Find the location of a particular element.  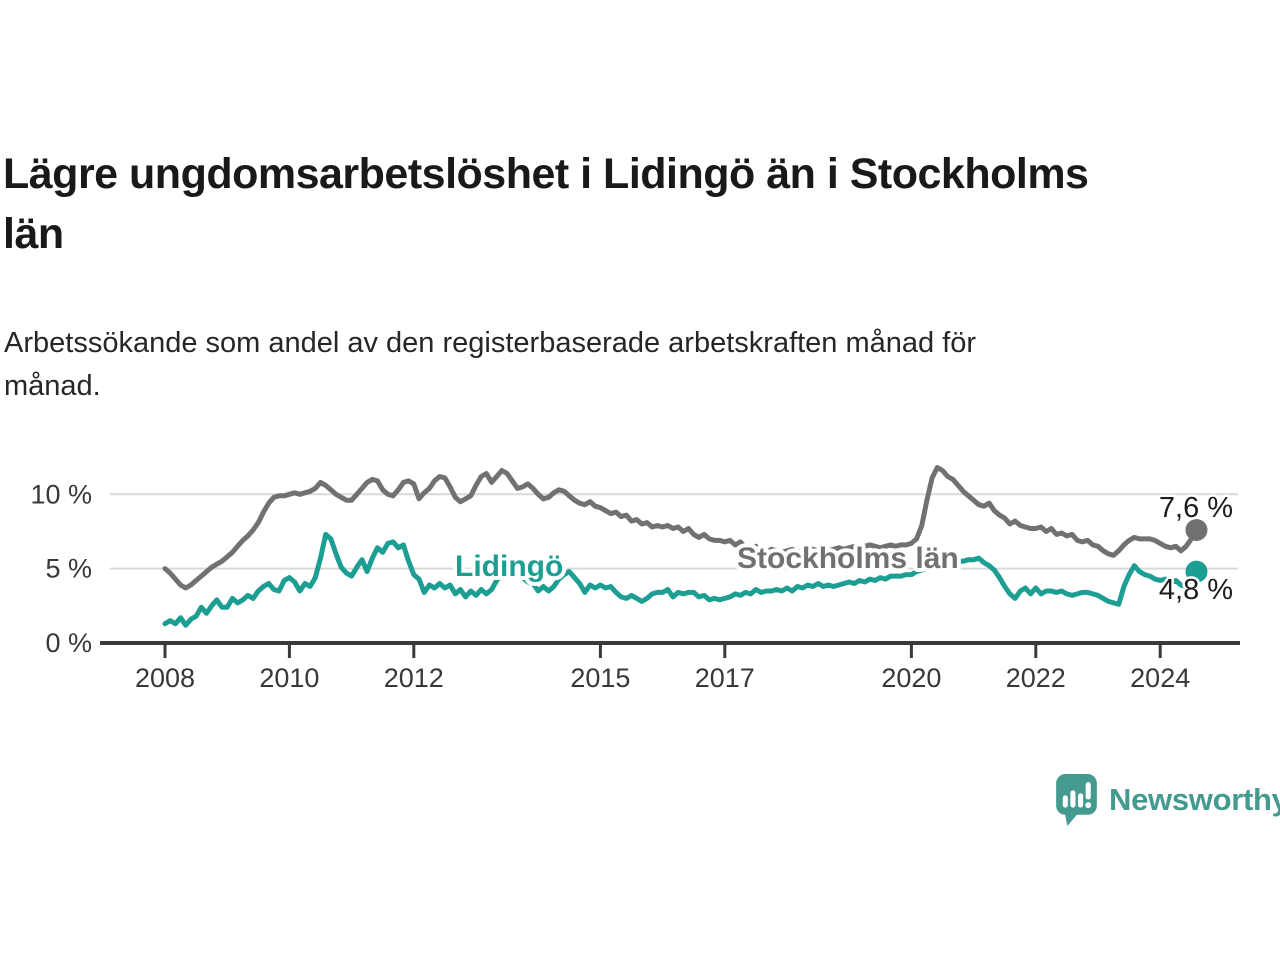

bar-chart-speech-bubble-icon is located at coordinates (1076, 800).